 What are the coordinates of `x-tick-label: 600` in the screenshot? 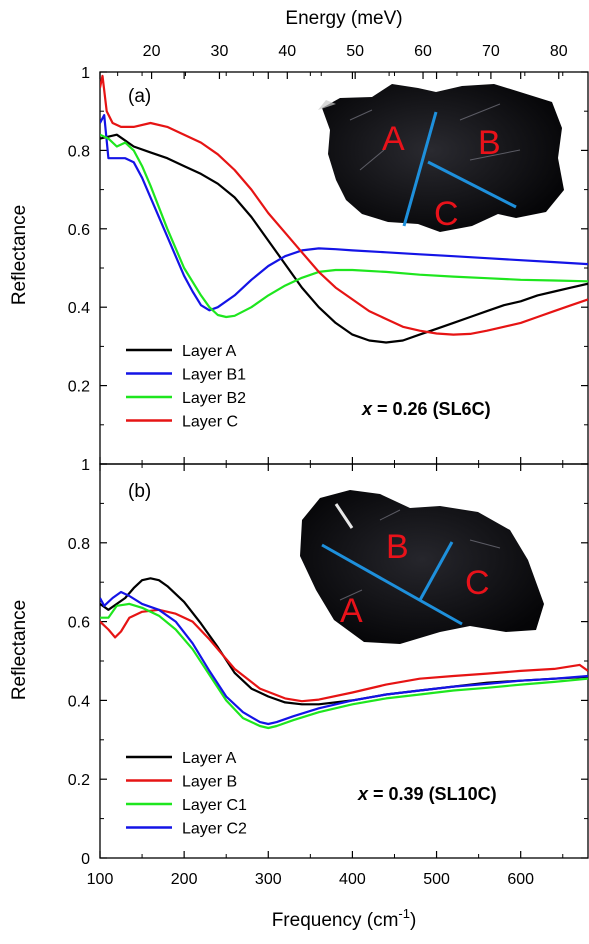 It's located at (520, 879).